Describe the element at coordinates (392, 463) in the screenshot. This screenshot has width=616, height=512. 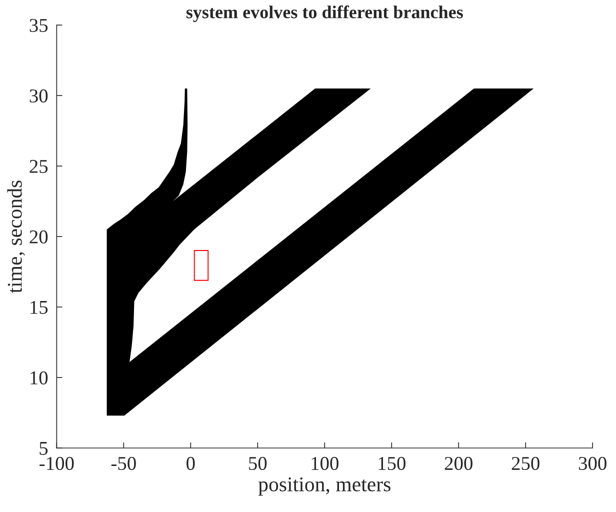
I see `x-tick-label: 150` at that location.